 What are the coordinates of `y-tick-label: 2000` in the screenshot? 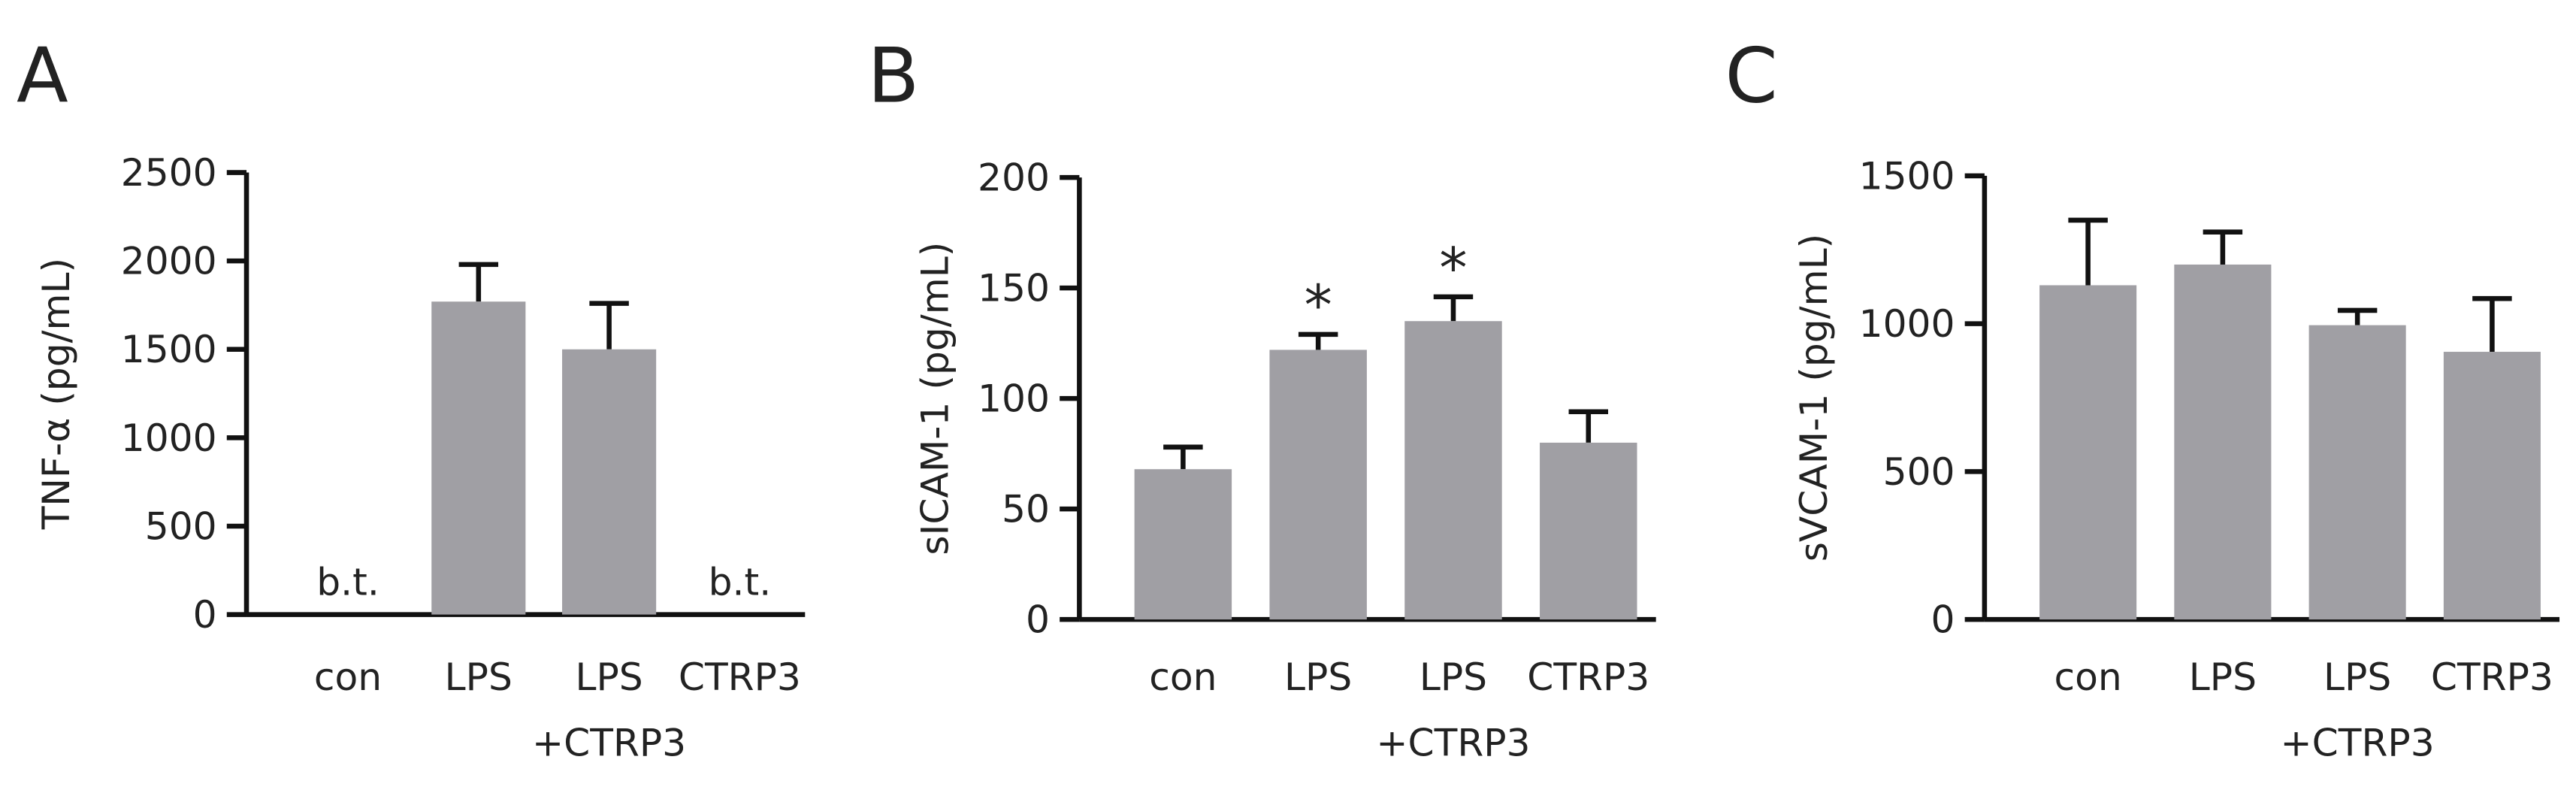 It's located at (169, 261).